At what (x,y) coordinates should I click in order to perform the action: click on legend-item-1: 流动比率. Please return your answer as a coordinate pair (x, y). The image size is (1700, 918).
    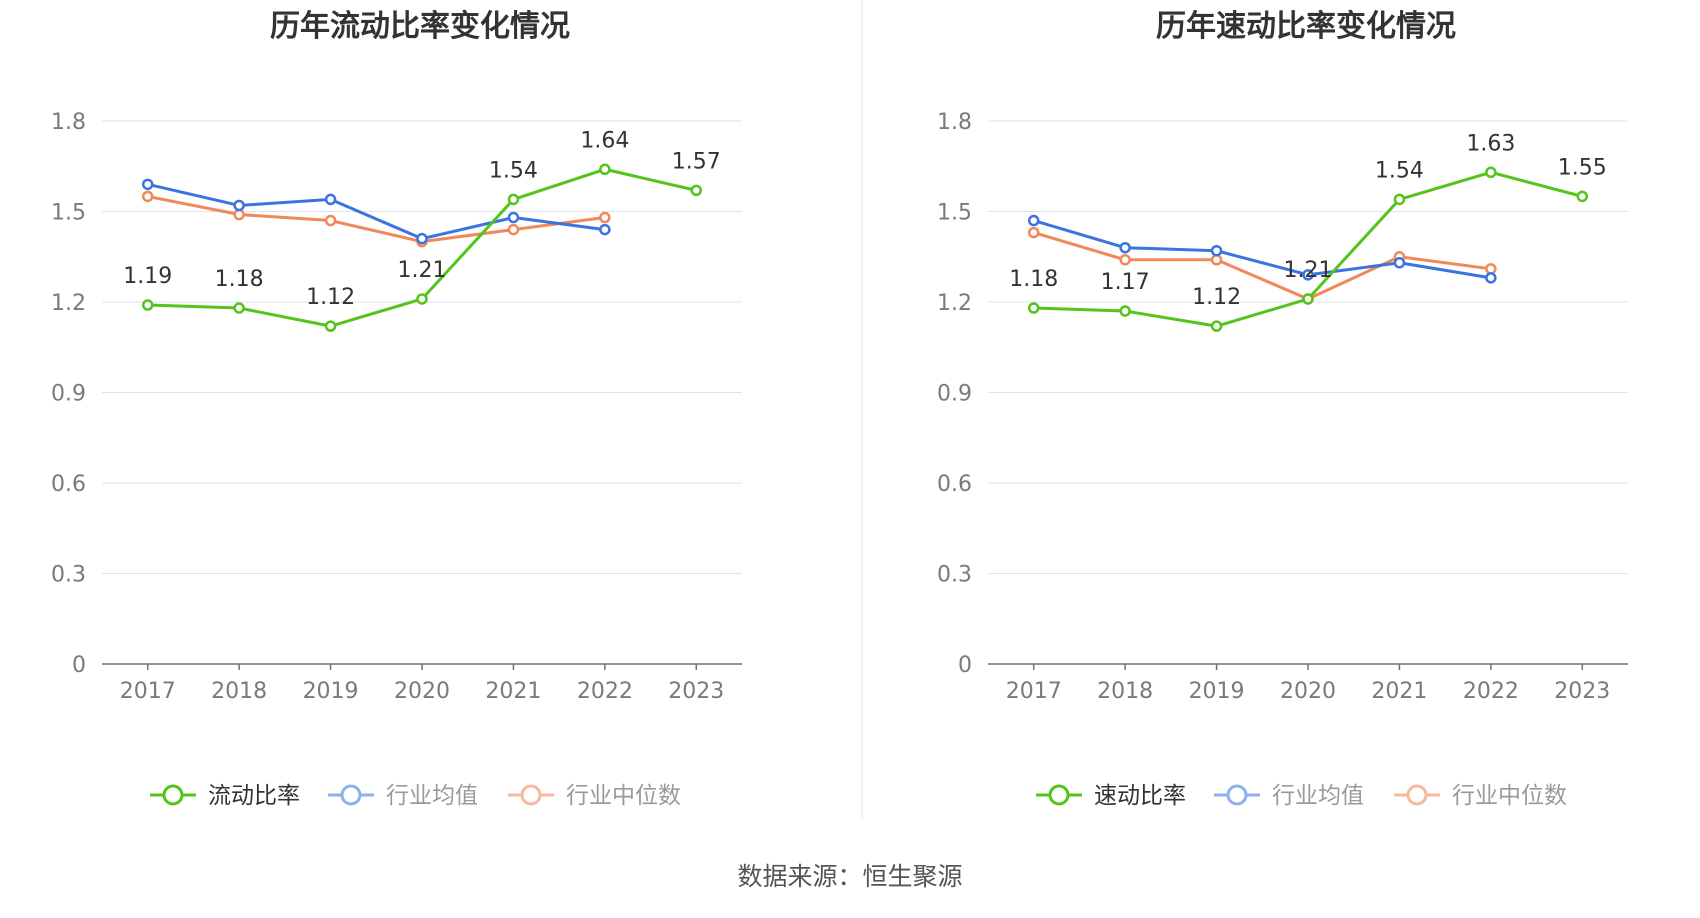
    Looking at the image, I should click on (225, 796).